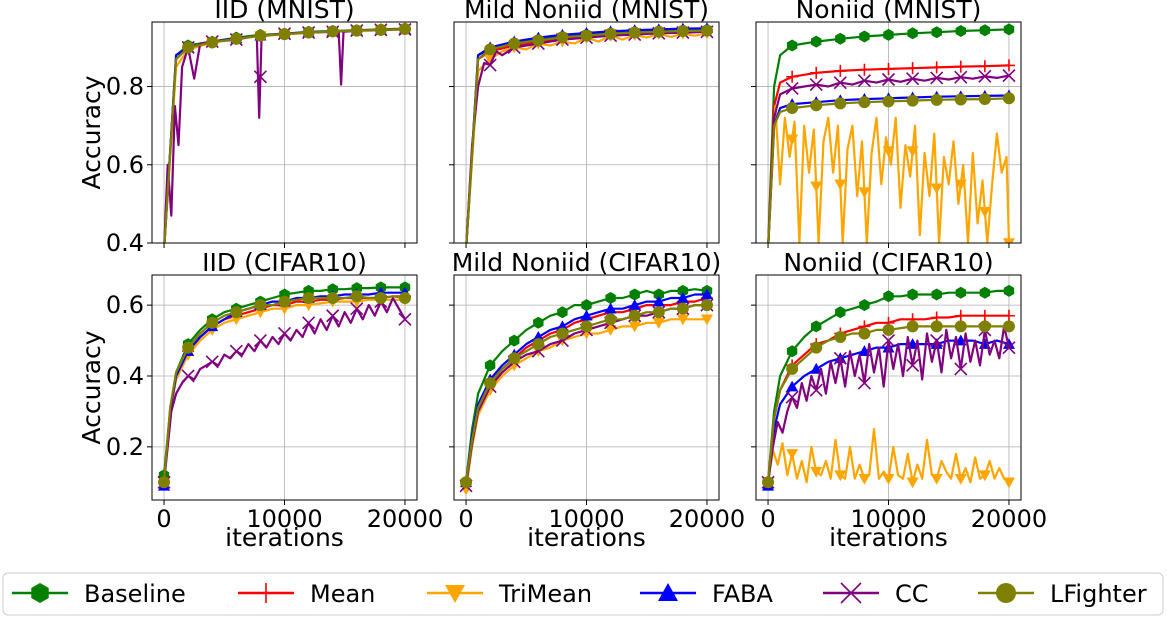 This screenshot has height=629, width=1167. Describe the element at coordinates (125, 305) in the screenshot. I see `y-tick-label: 0.6` at that location.